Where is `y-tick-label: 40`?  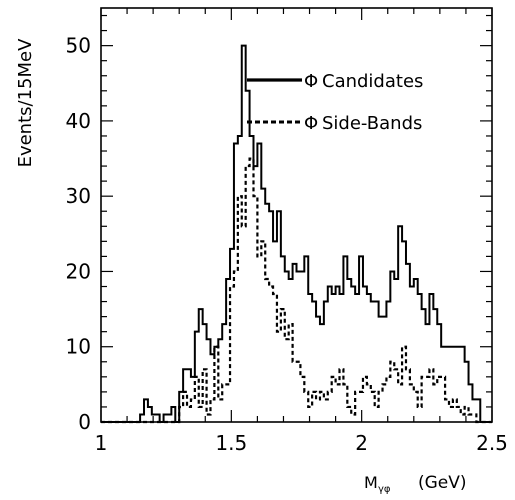 y-tick-label: 40 is located at coordinates (78, 121).